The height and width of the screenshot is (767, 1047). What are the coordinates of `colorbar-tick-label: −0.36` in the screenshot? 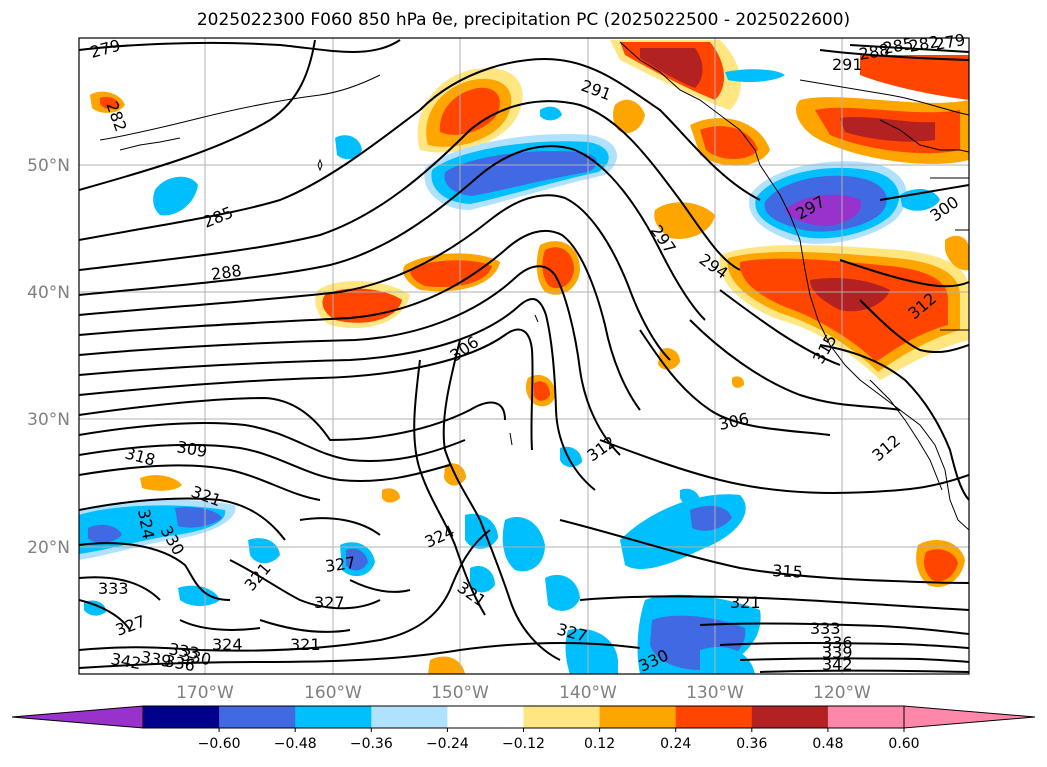 It's located at (371, 744).